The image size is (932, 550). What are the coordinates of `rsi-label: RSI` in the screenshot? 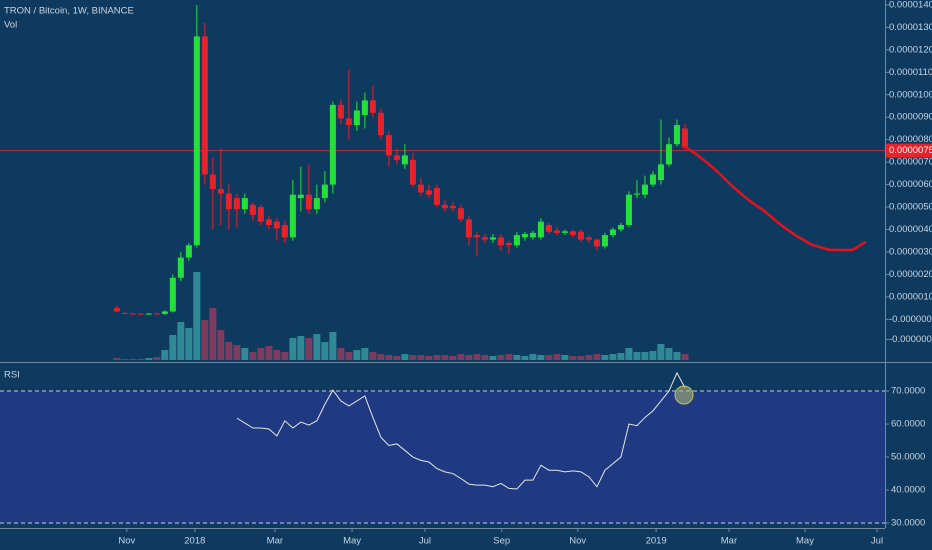 It's located at (12, 375).